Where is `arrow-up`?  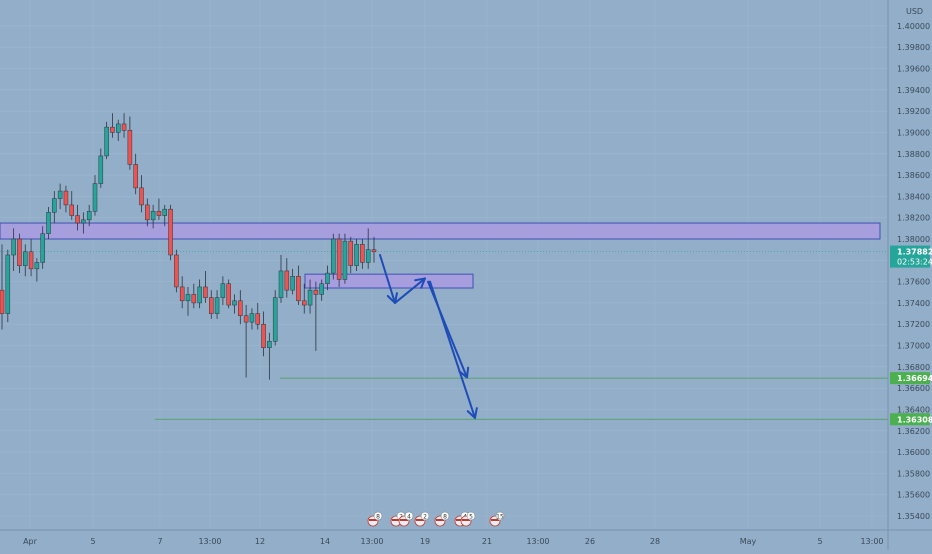
arrow-up is located at coordinates (410, 290).